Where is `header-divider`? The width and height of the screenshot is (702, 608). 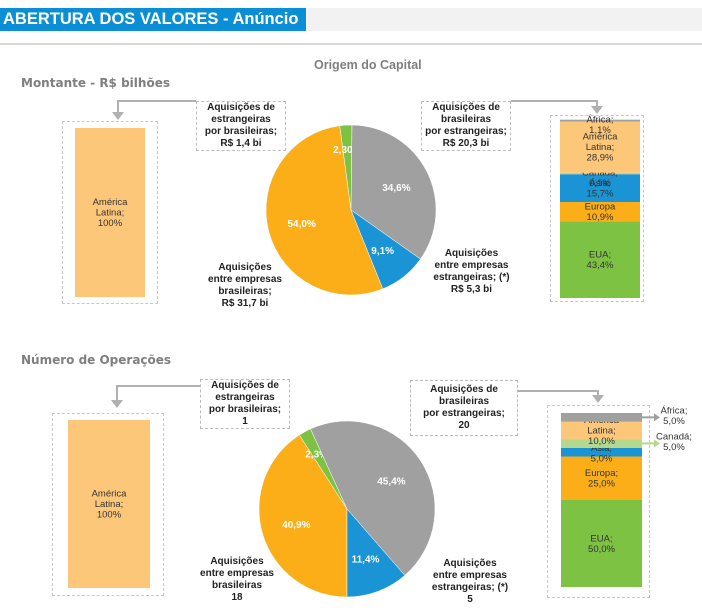 header-divider is located at coordinates (351, 44).